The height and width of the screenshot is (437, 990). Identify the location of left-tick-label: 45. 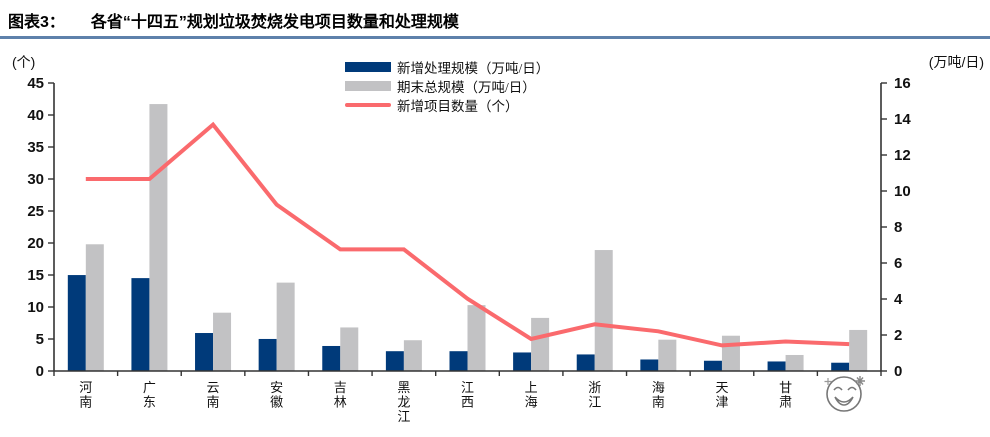
(35, 83).